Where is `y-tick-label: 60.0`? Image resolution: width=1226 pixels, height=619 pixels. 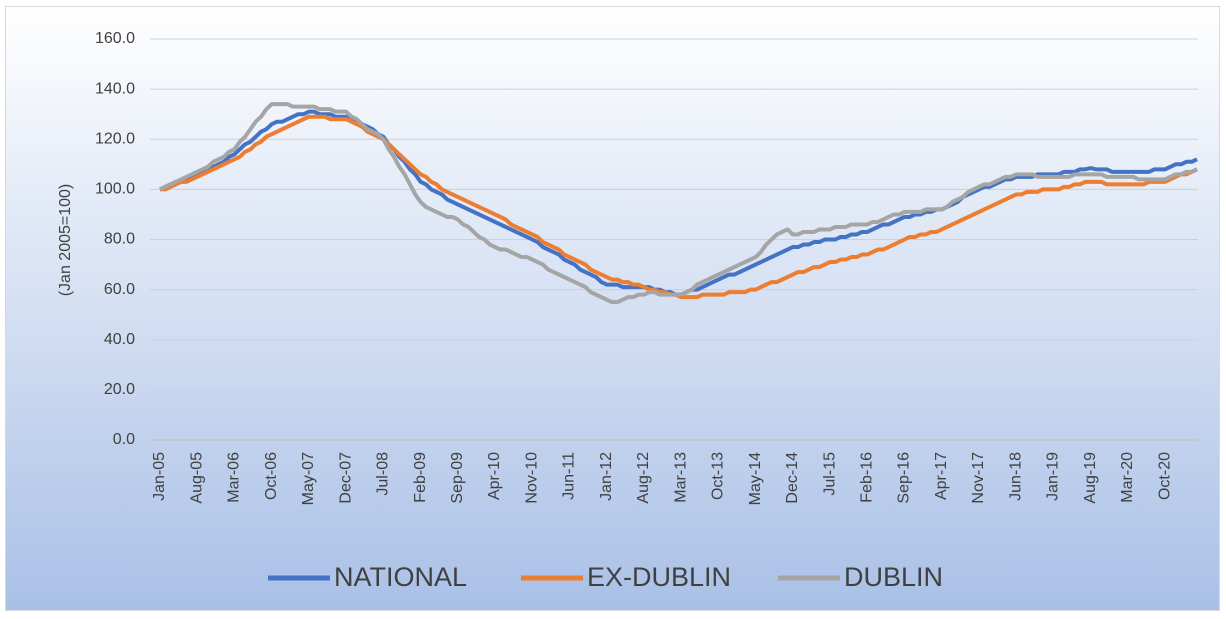
y-tick-label: 60.0 is located at coordinates (119, 289).